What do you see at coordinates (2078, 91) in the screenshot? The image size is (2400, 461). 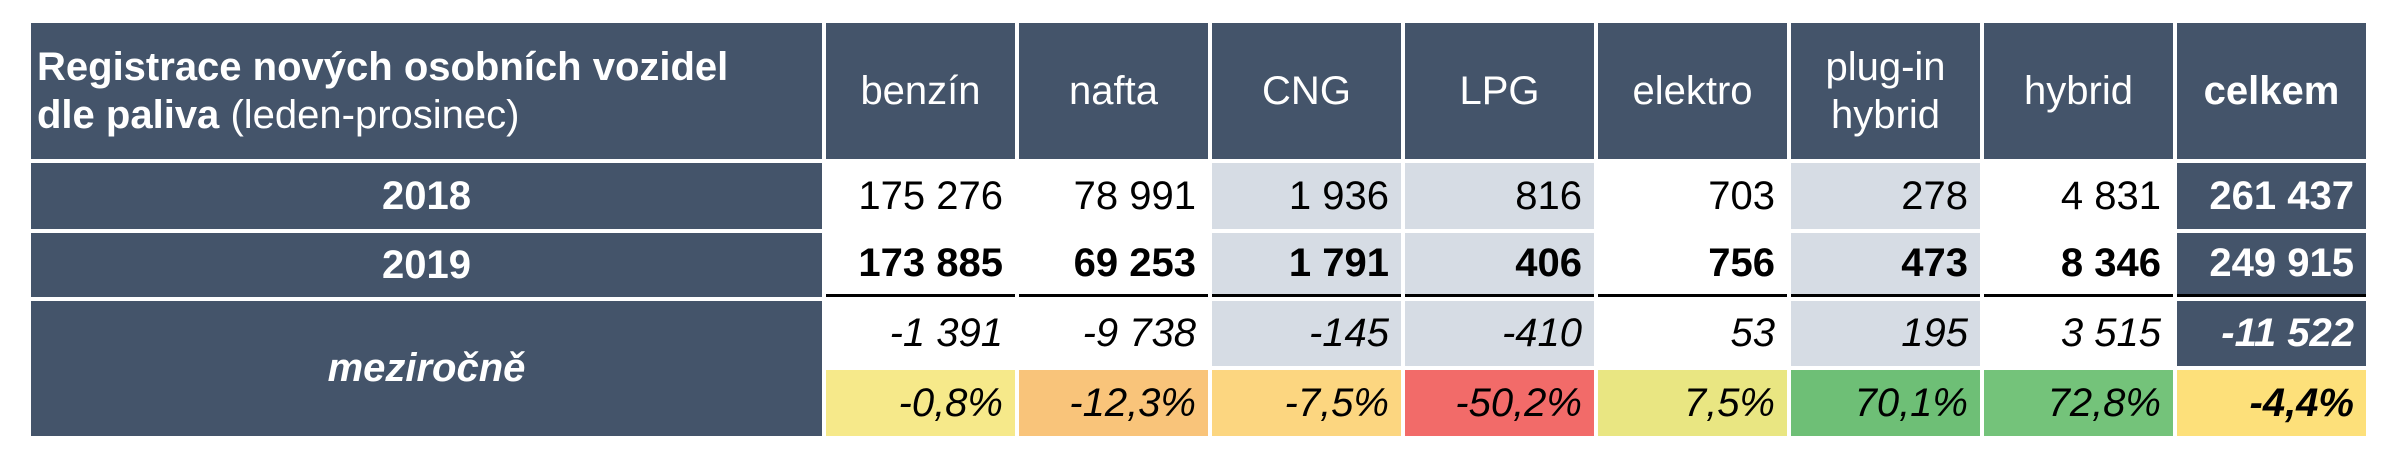 I see `column-header: hybrid` at bounding box center [2078, 91].